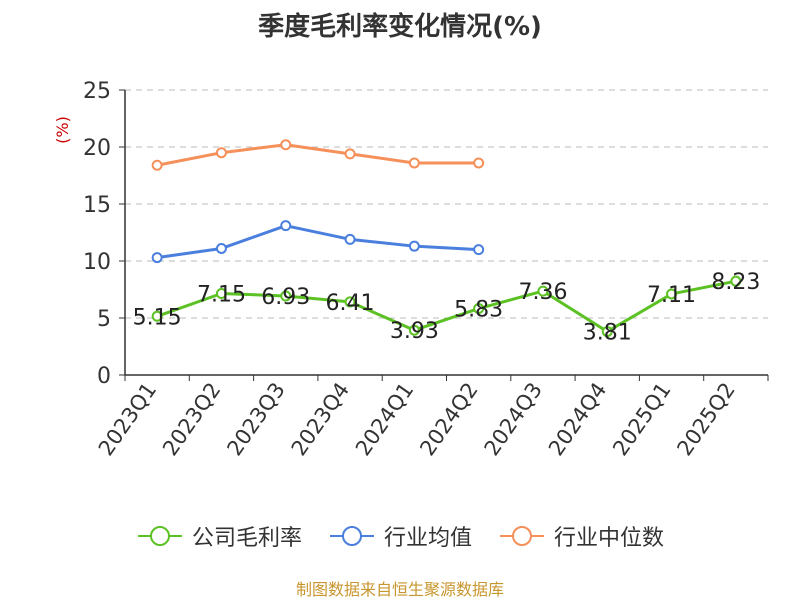 The height and width of the screenshot is (600, 800). I want to click on x-tick-label: 2025Q2, so click(705, 419).